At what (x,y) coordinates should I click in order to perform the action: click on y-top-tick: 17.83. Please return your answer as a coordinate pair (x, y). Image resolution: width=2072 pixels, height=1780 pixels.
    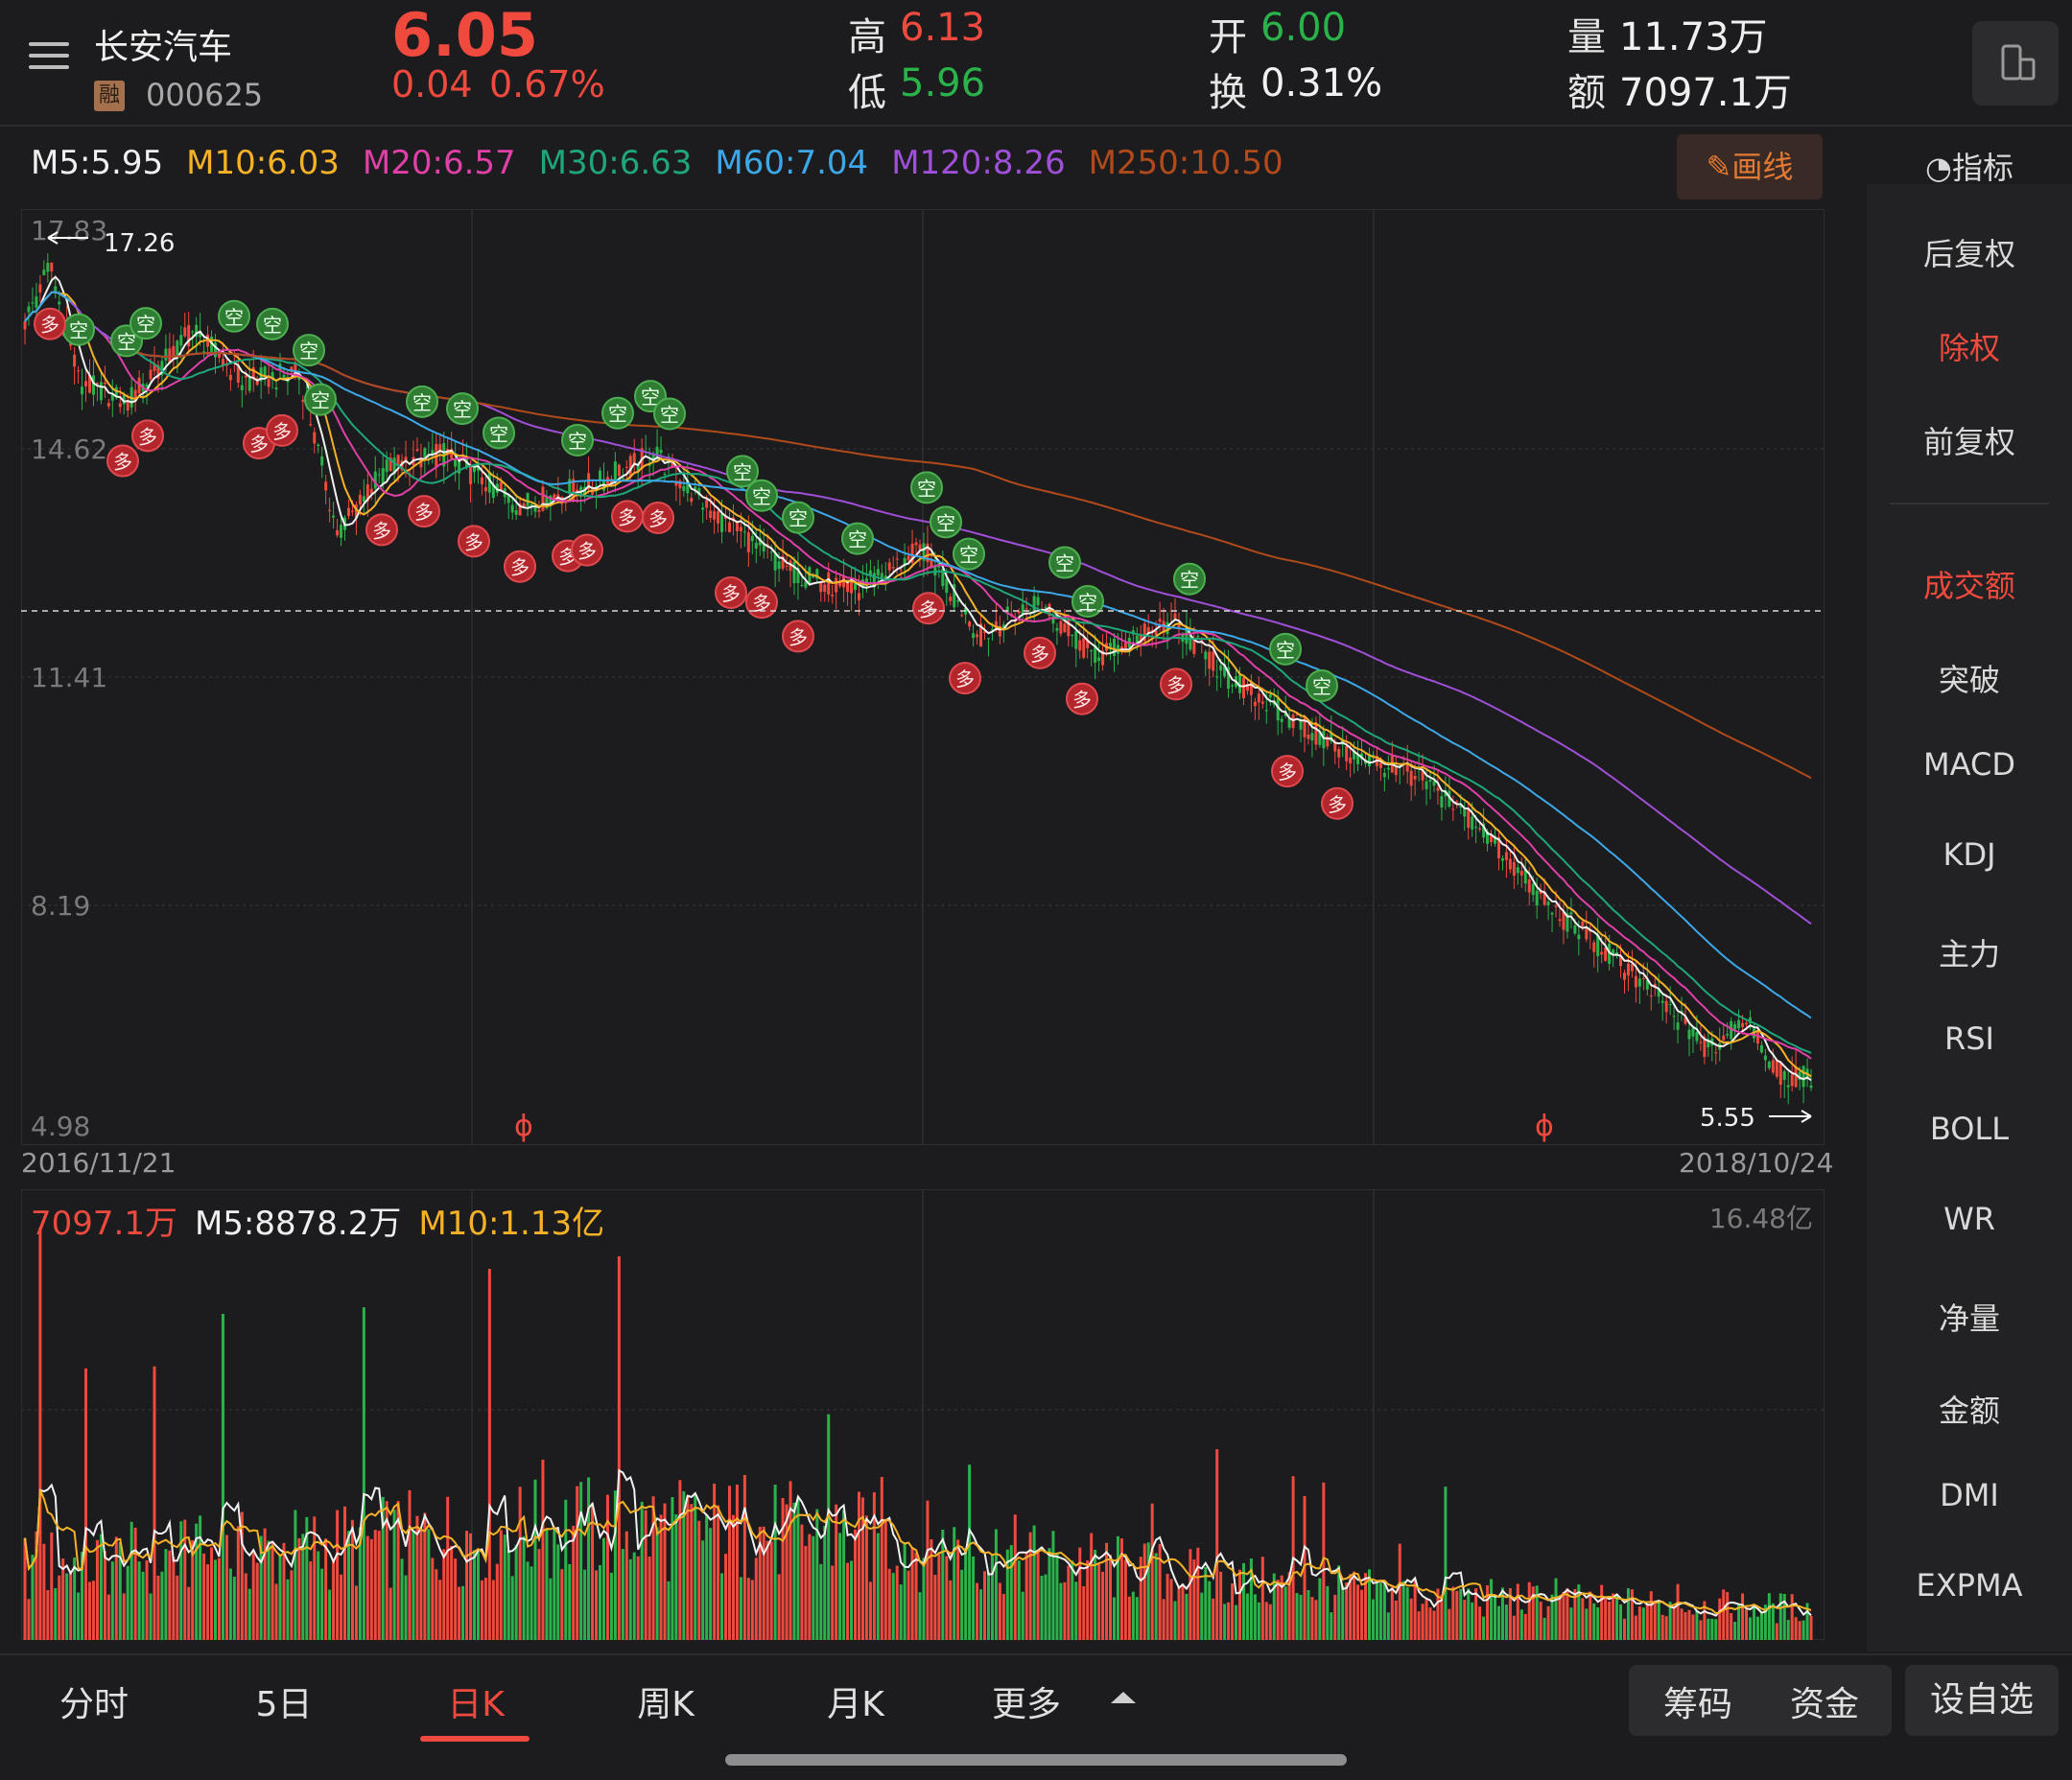
    Looking at the image, I should click on (69, 230).